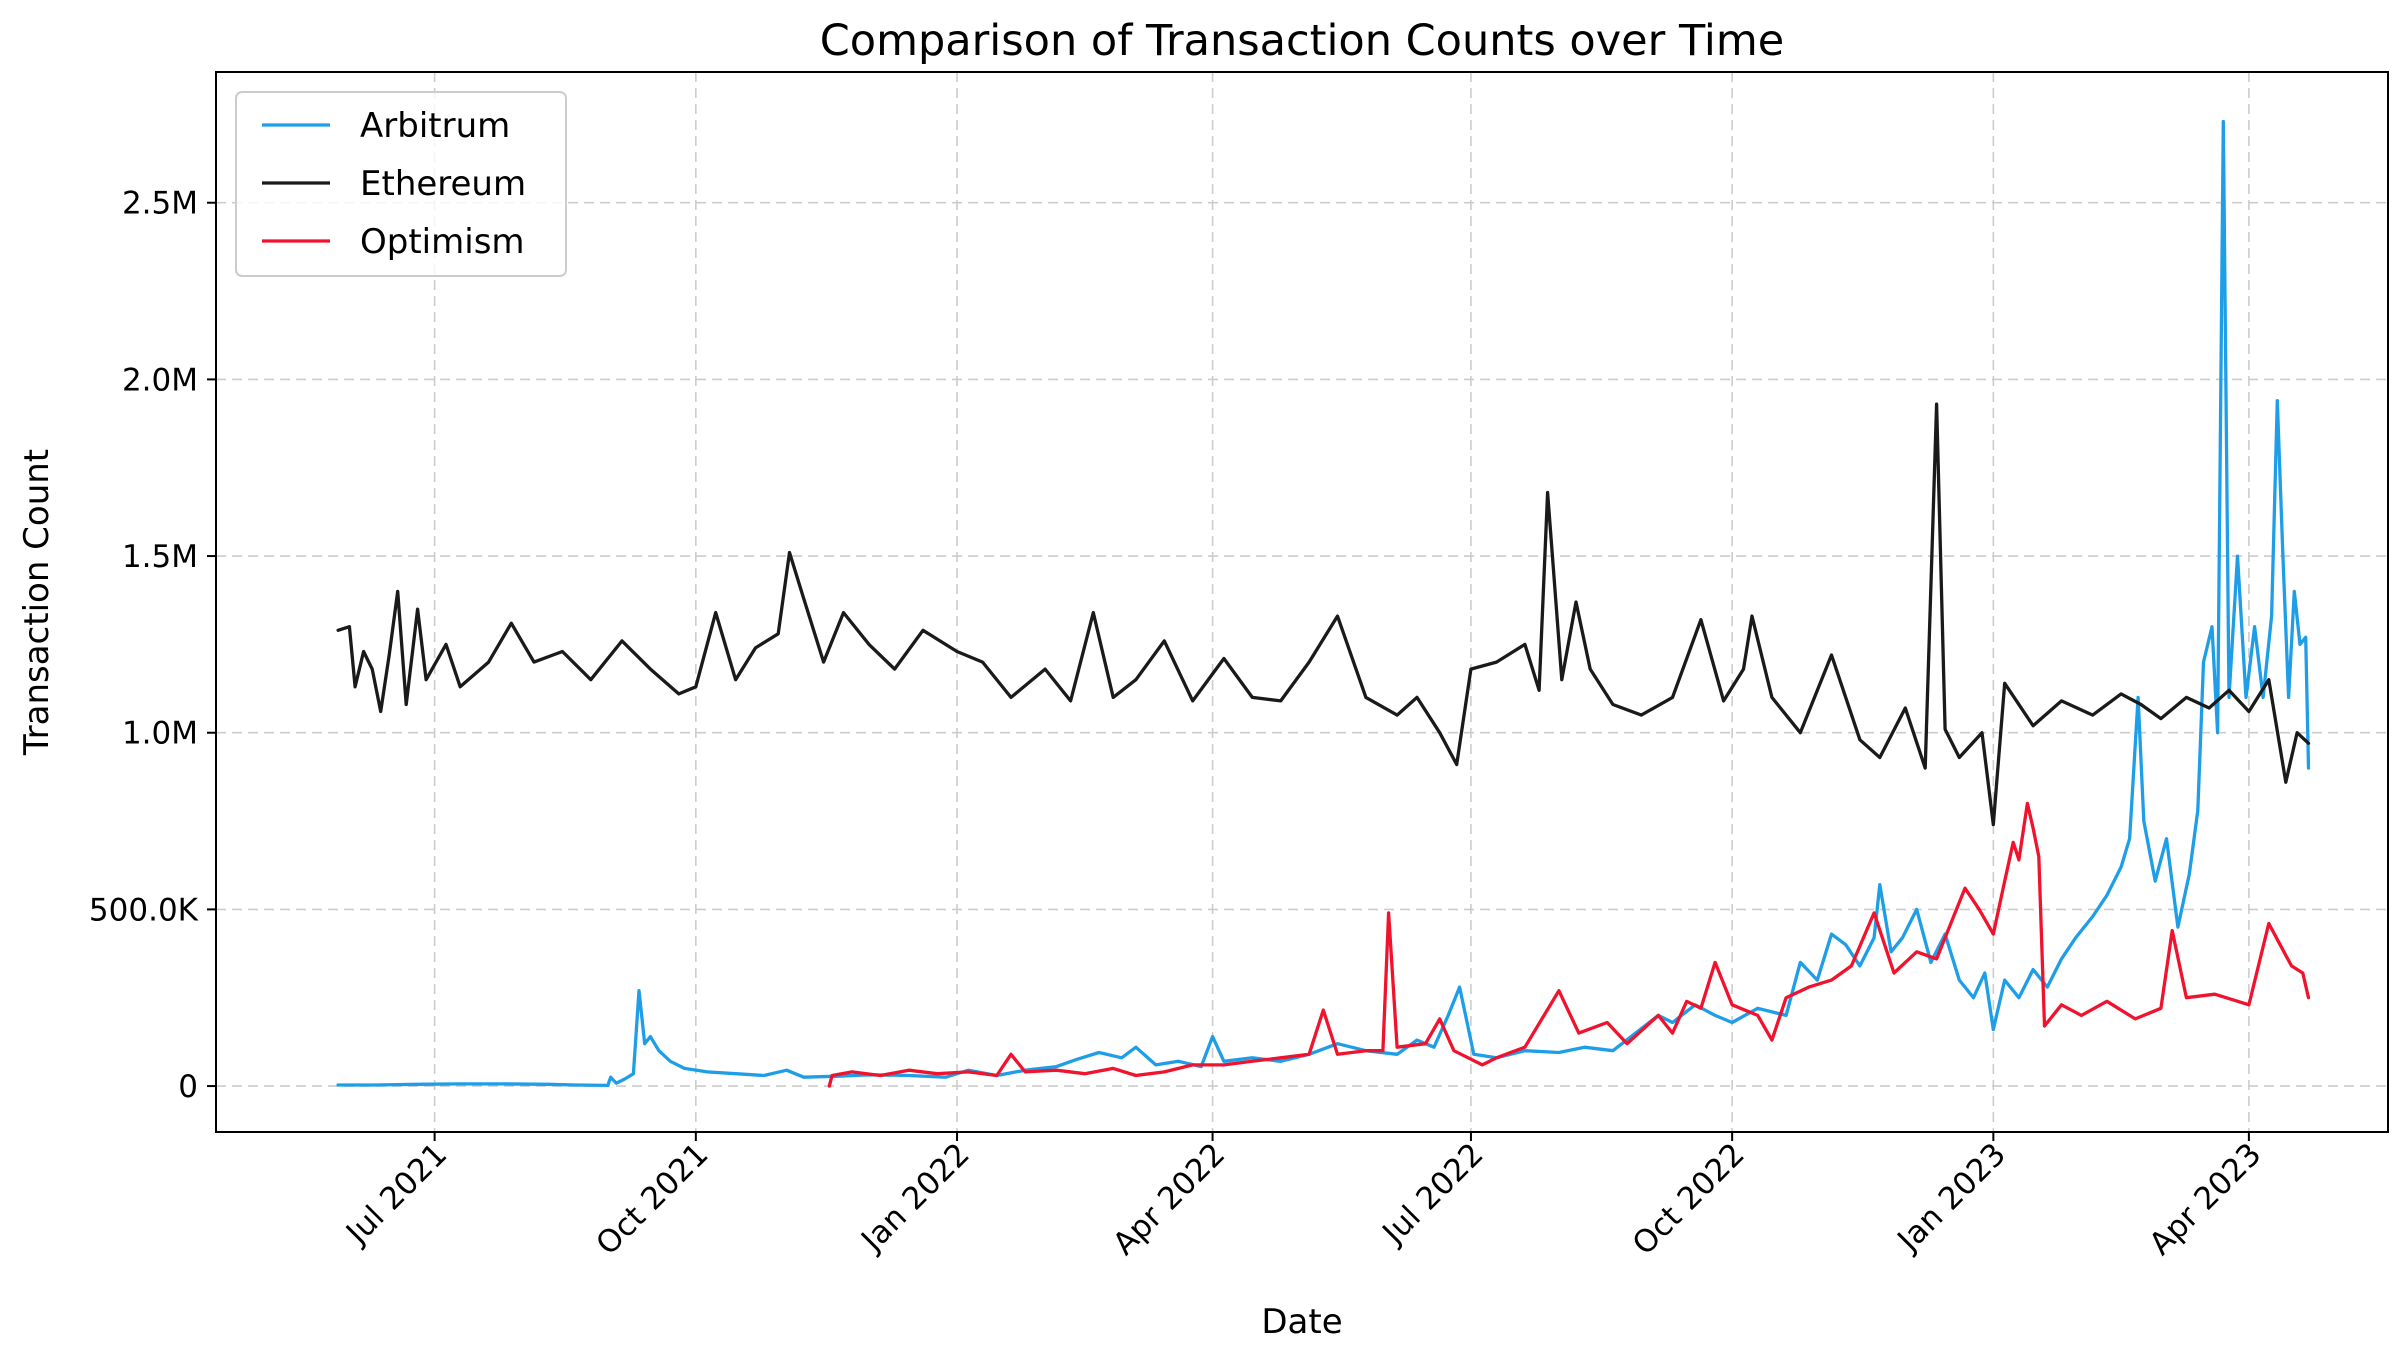 The height and width of the screenshot is (1360, 2405). What do you see at coordinates (2205, 1199) in the screenshot?
I see `x-tick-label: Apr 2023` at bounding box center [2205, 1199].